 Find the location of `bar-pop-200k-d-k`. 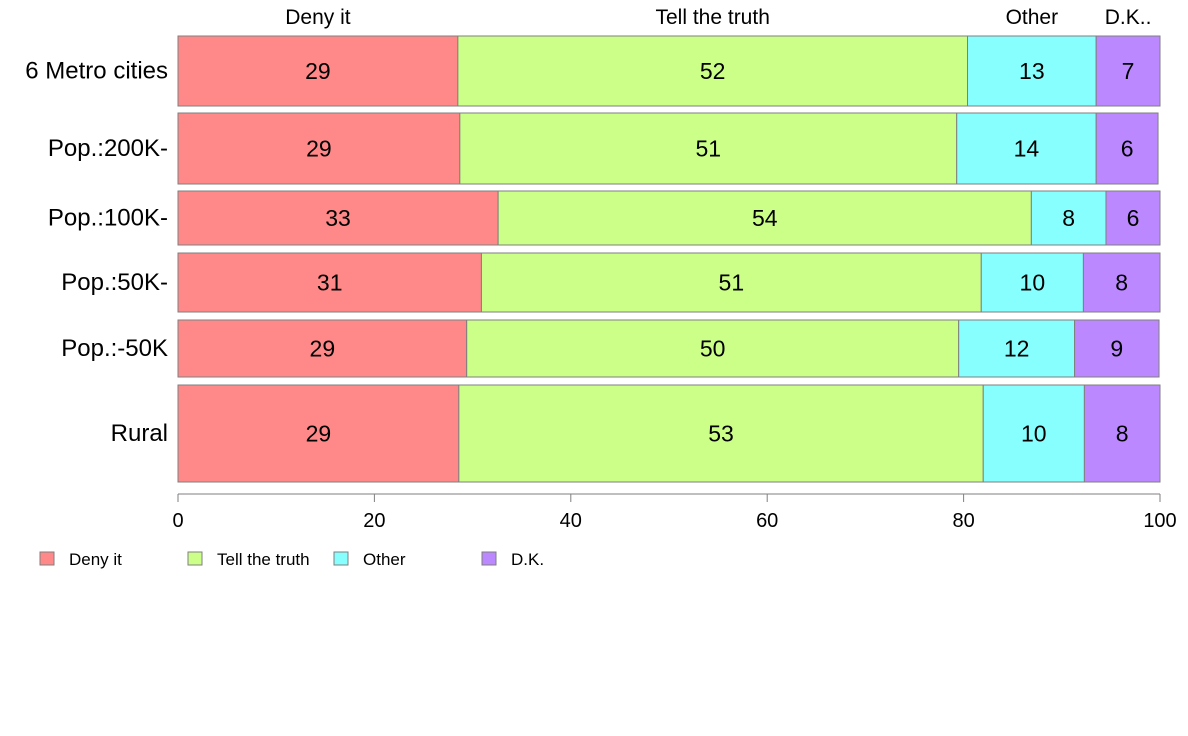

bar-pop-200k-d-k is located at coordinates (1127, 148).